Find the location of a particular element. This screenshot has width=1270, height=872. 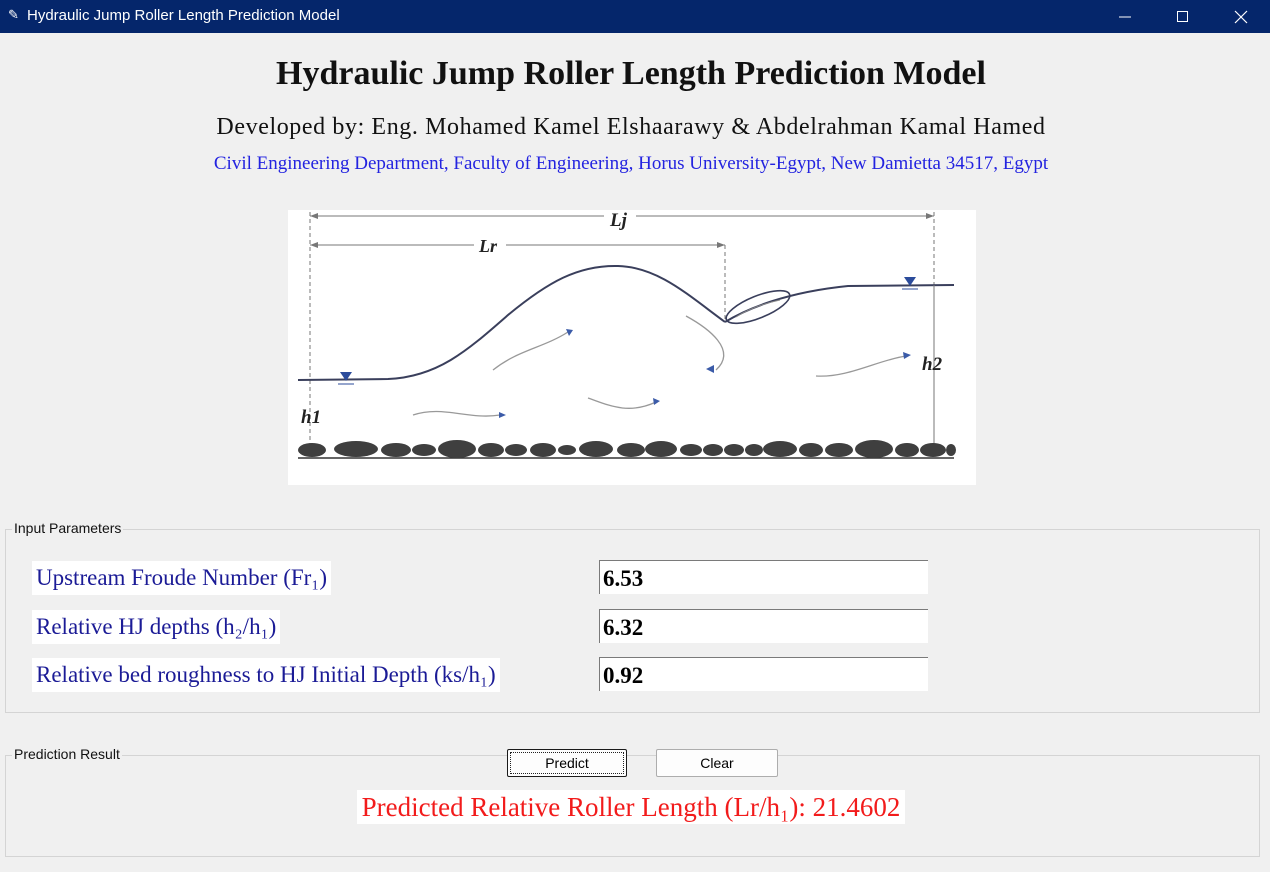

close-button is located at coordinates (1241, 16).